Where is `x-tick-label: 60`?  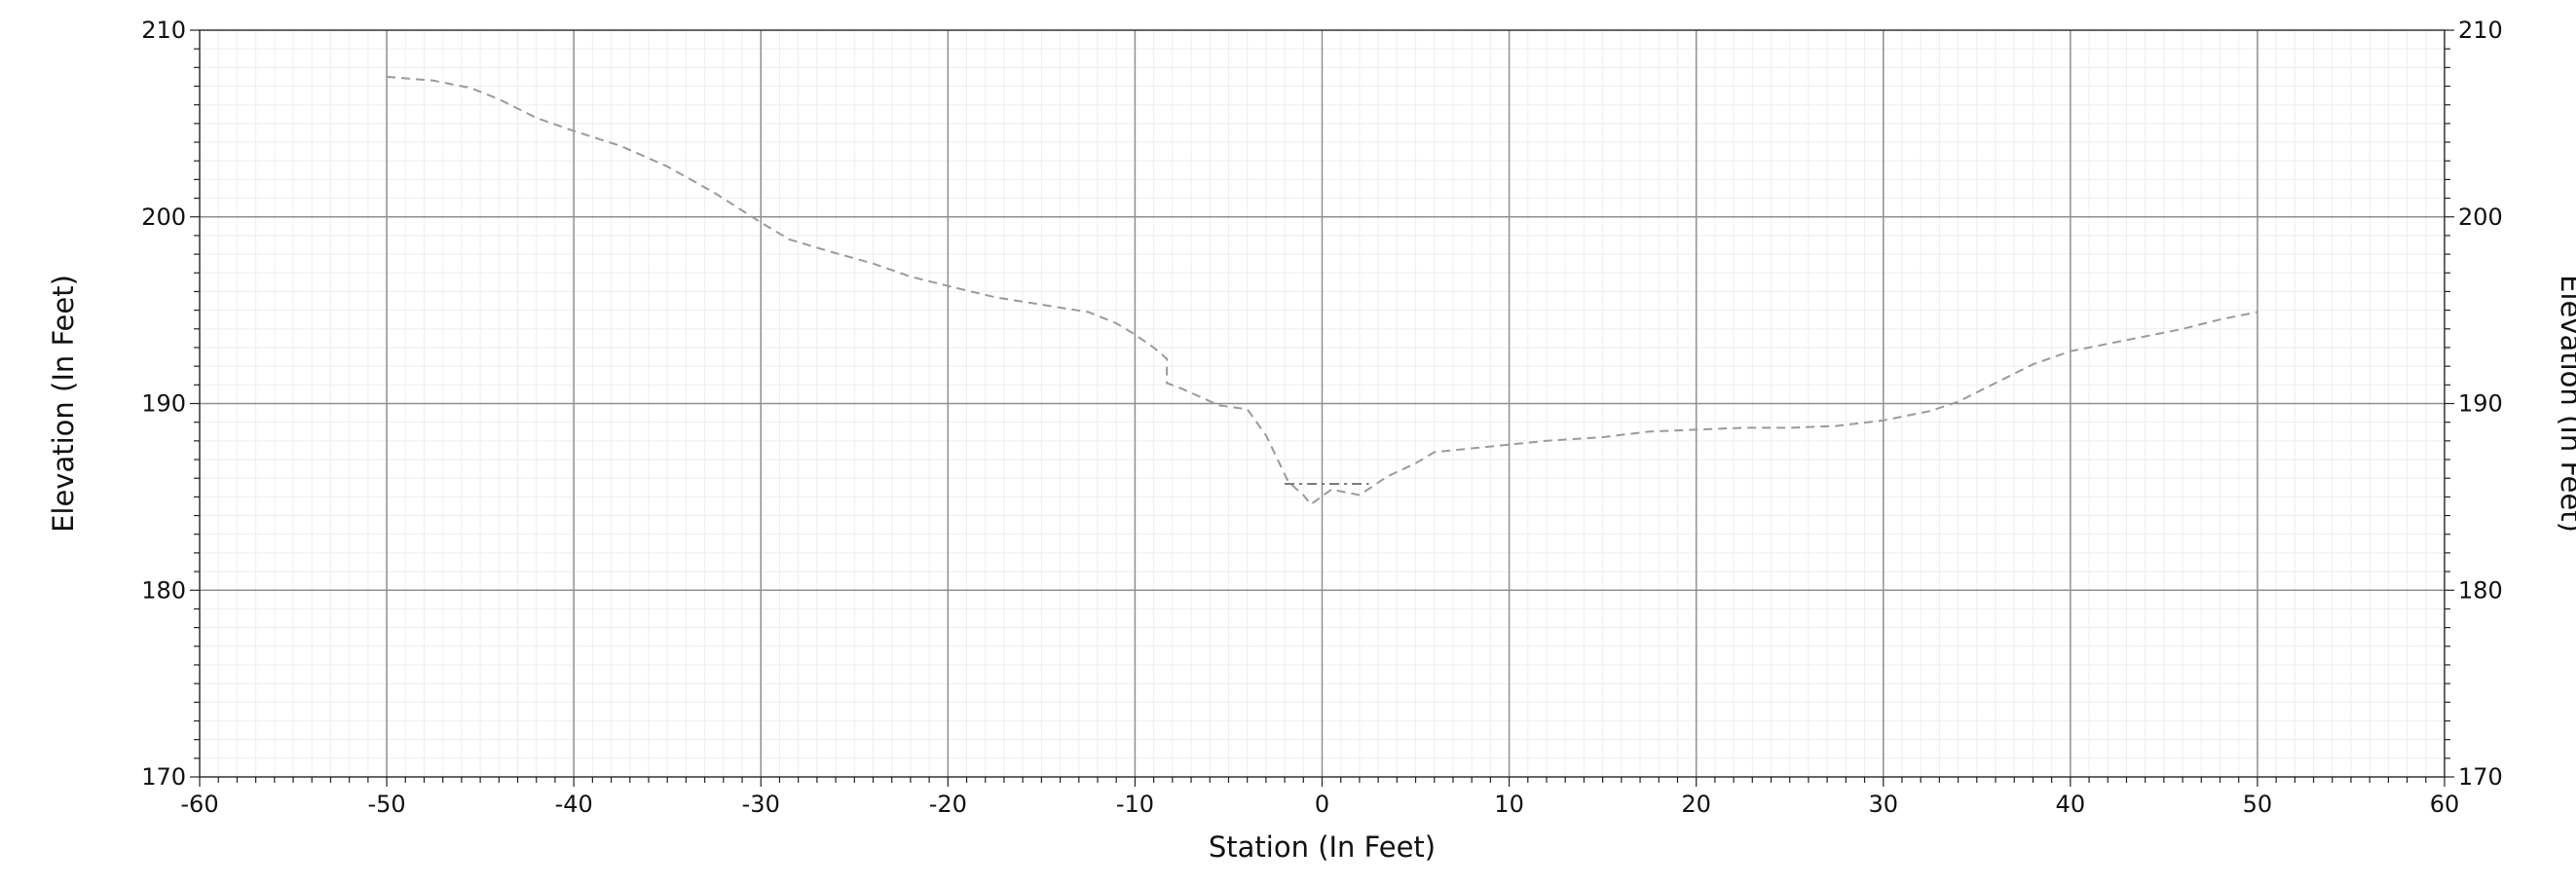 x-tick-label: 60 is located at coordinates (2445, 804).